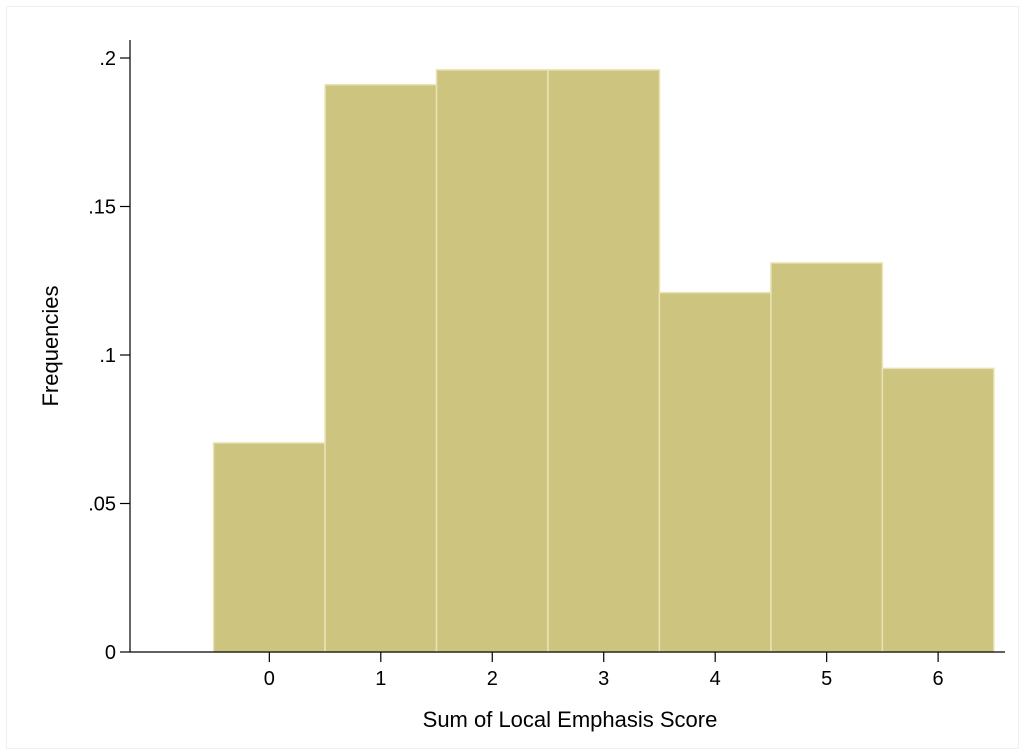  I want to click on y-tick-label: .2, so click(107, 59).